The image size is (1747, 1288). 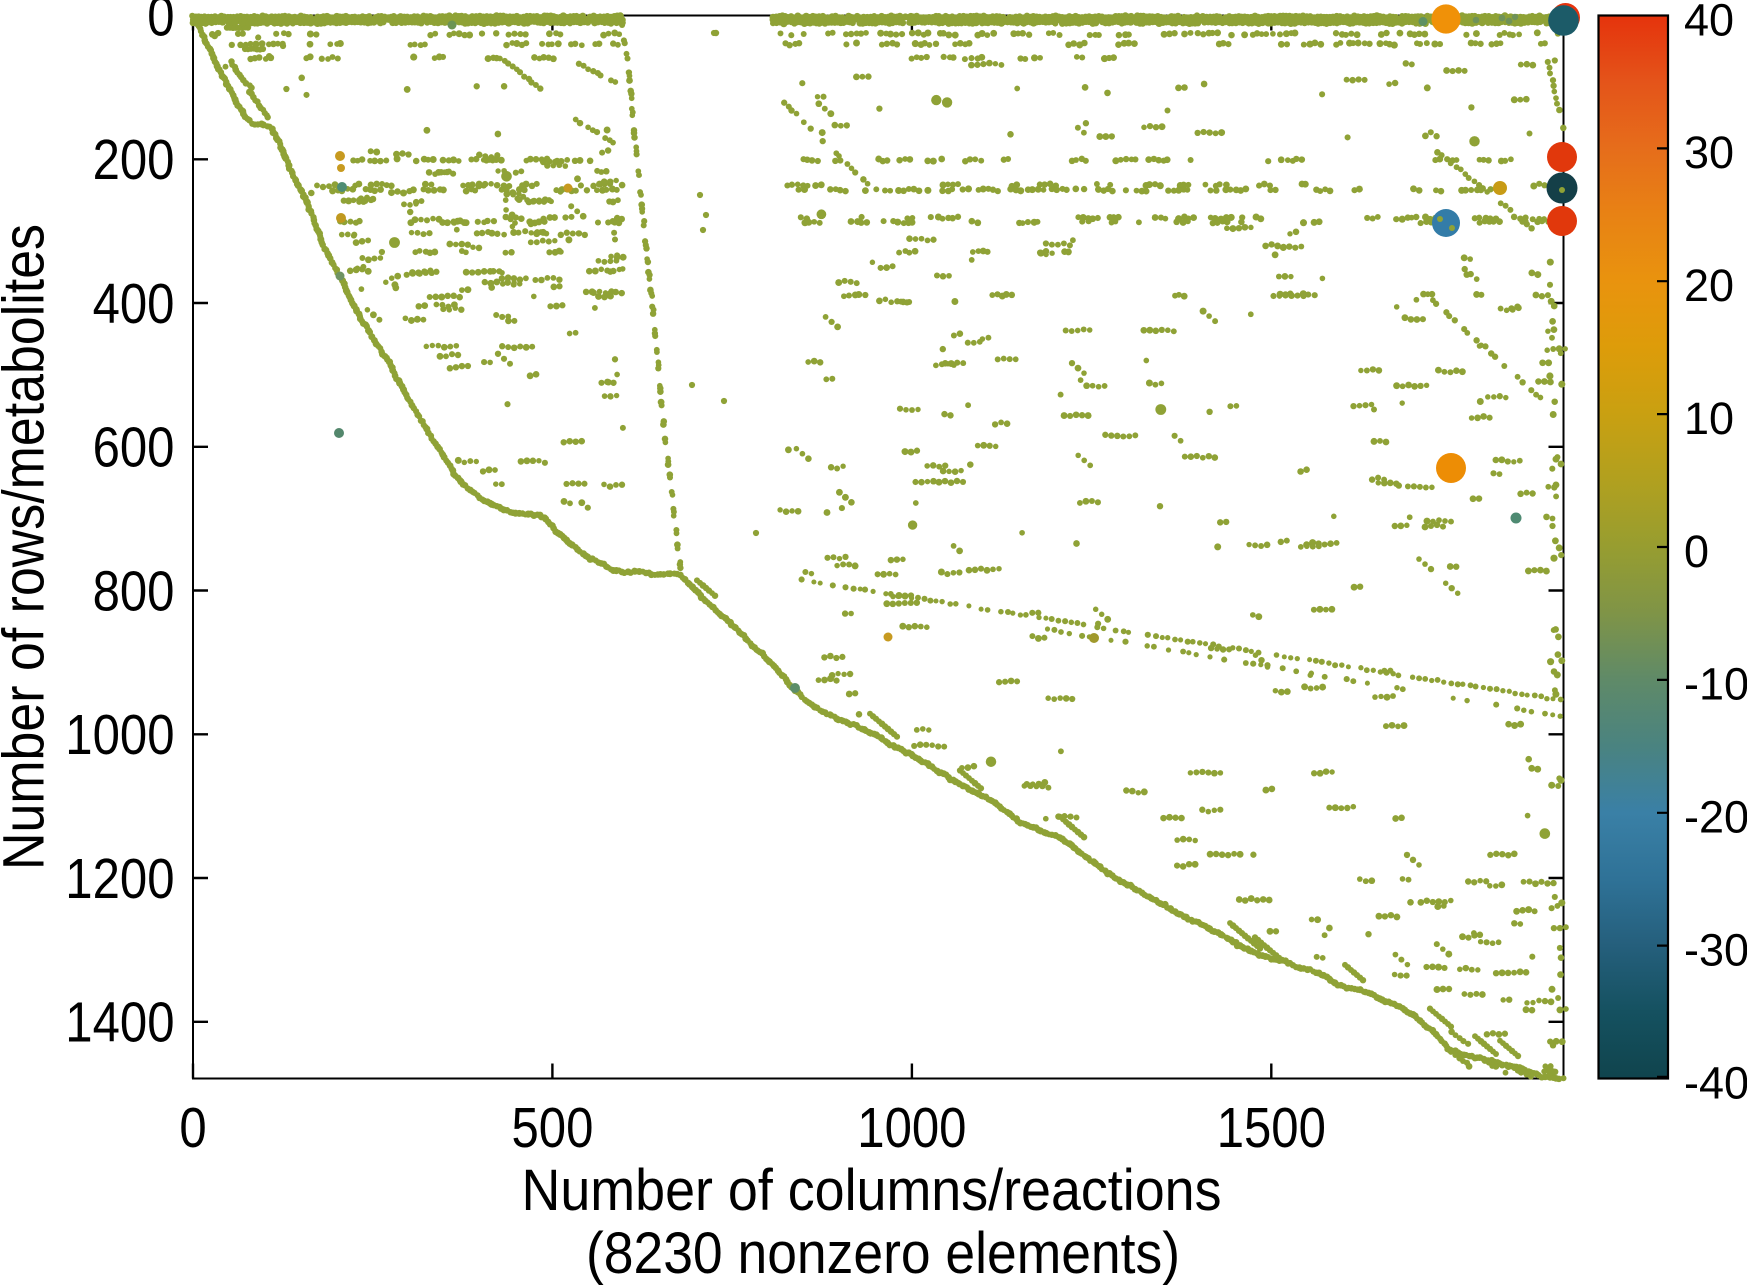 I want to click on svg-text: Number of columns/reactions, so click(x=872, y=1190).